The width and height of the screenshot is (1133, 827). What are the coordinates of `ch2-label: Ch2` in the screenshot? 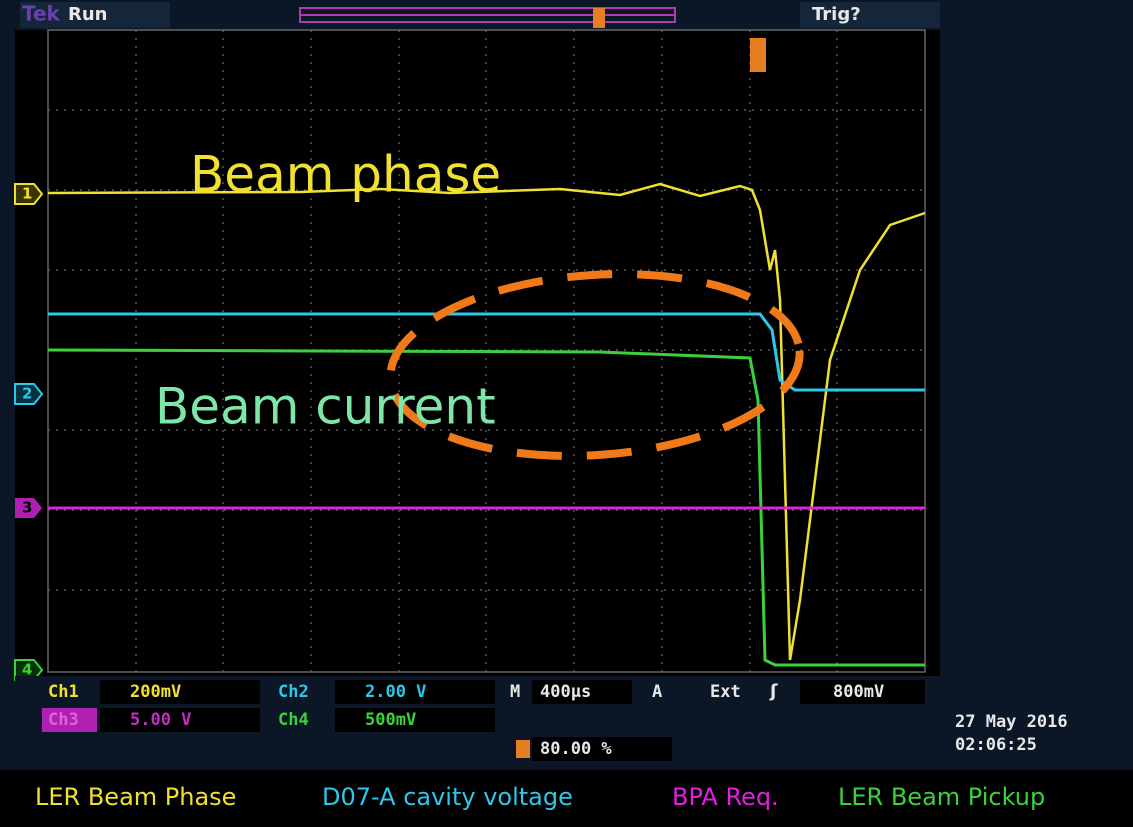 It's located at (293, 692).